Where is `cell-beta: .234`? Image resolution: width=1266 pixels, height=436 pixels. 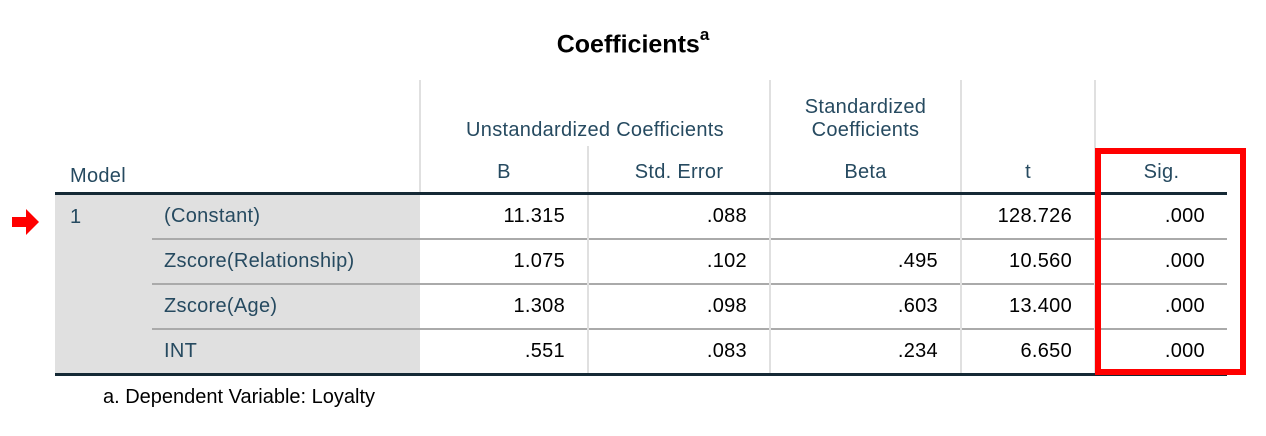
cell-beta: .234 is located at coordinates (865, 352).